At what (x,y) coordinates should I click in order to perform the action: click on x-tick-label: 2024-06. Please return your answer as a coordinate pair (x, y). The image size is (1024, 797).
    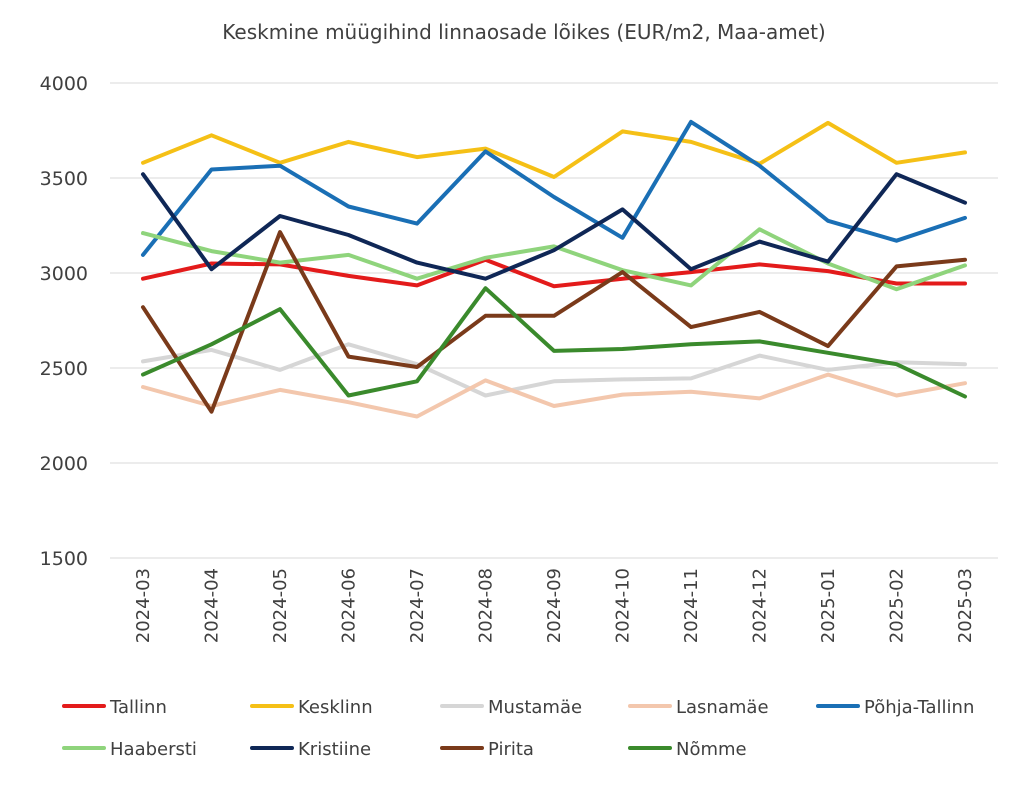
    Looking at the image, I should click on (349, 605).